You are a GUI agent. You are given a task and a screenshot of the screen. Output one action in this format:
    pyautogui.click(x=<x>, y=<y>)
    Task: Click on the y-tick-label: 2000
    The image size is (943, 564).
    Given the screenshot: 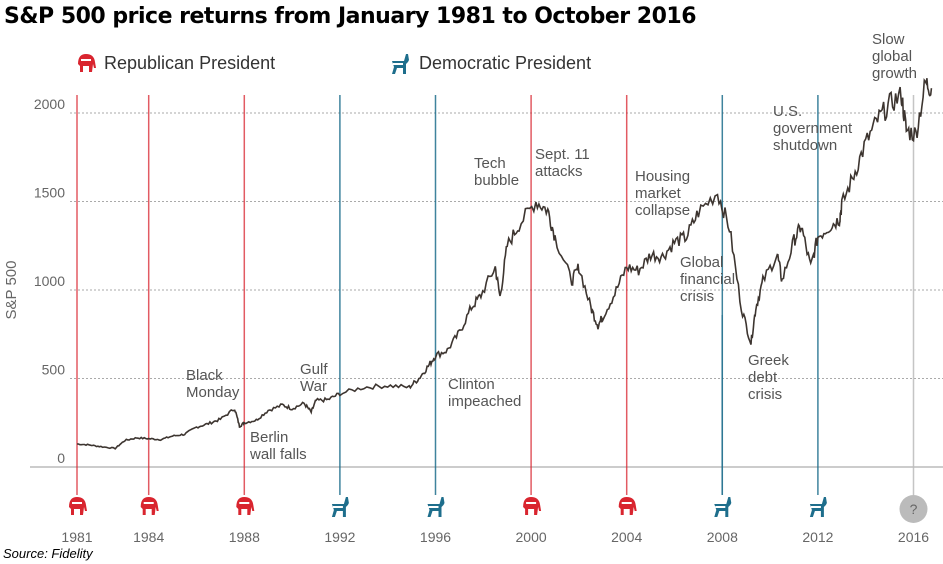 What is the action you would take?
    pyautogui.click(x=49, y=104)
    